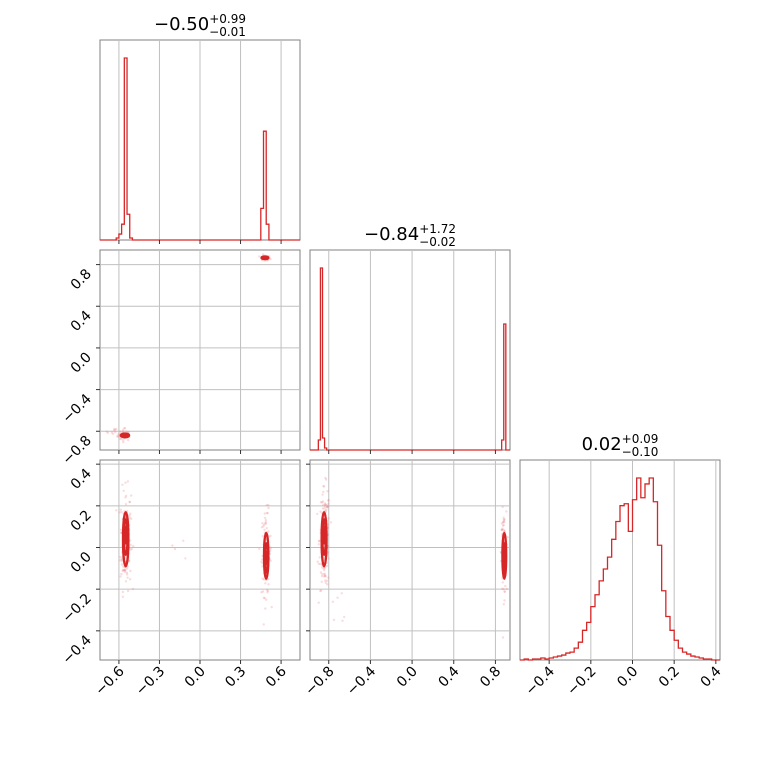 The height and width of the screenshot is (760, 760). I want to click on histogram-2-xtick-label-3: 0.2, so click(669, 677).